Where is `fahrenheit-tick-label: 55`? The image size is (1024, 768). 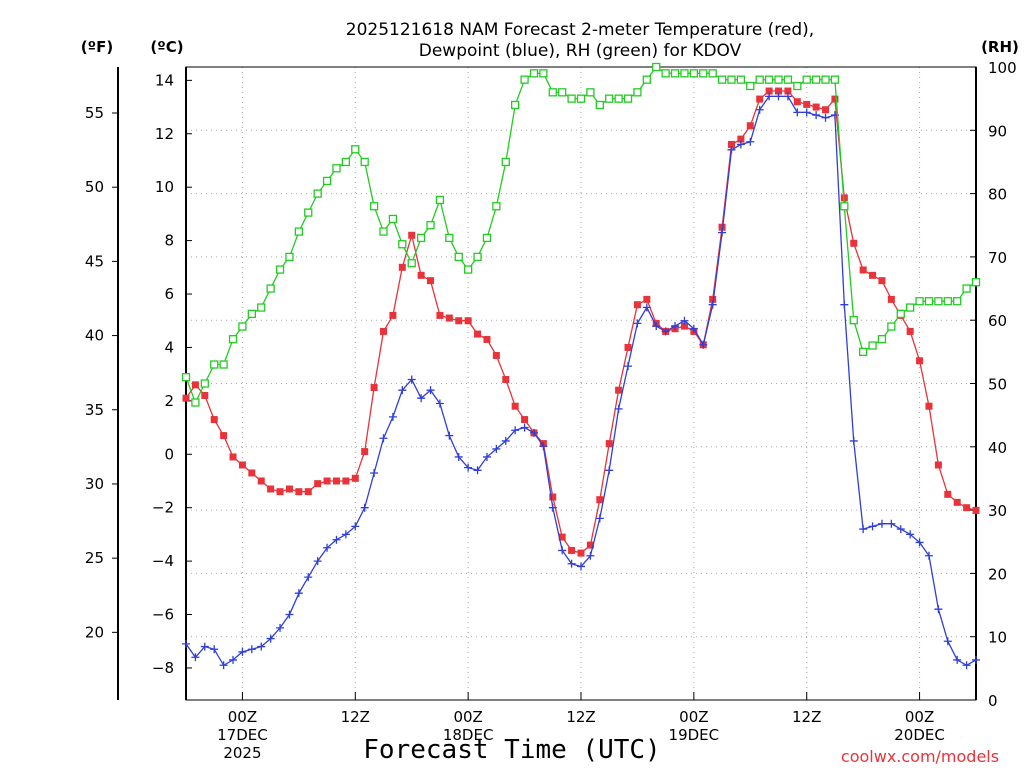 fahrenheit-tick-label: 55 is located at coordinates (94, 113).